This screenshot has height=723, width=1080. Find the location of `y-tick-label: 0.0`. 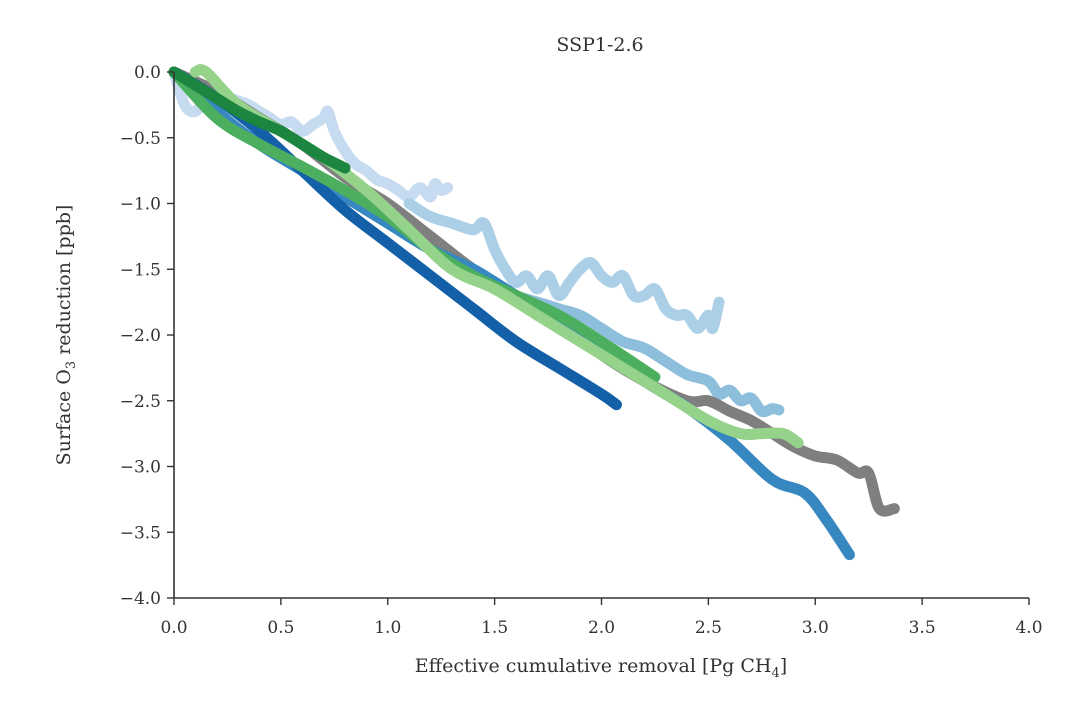

y-tick-label: 0.0 is located at coordinates (147, 73).